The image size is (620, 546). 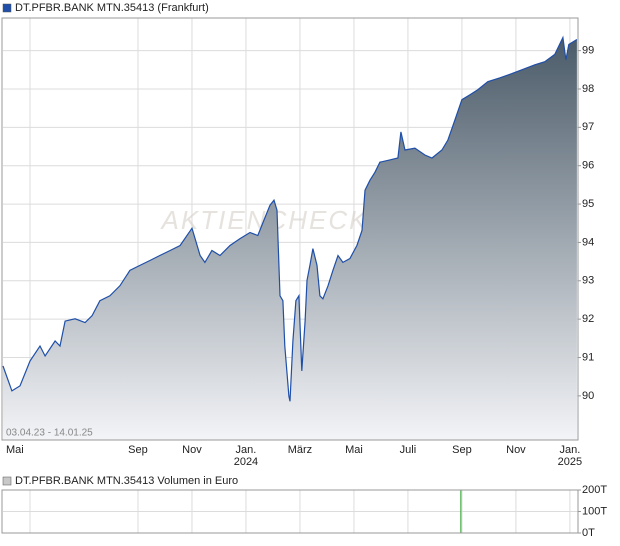 What do you see at coordinates (49, 433) in the screenshot?
I see `date-range: 03.04.23 - 14.01.25` at bounding box center [49, 433].